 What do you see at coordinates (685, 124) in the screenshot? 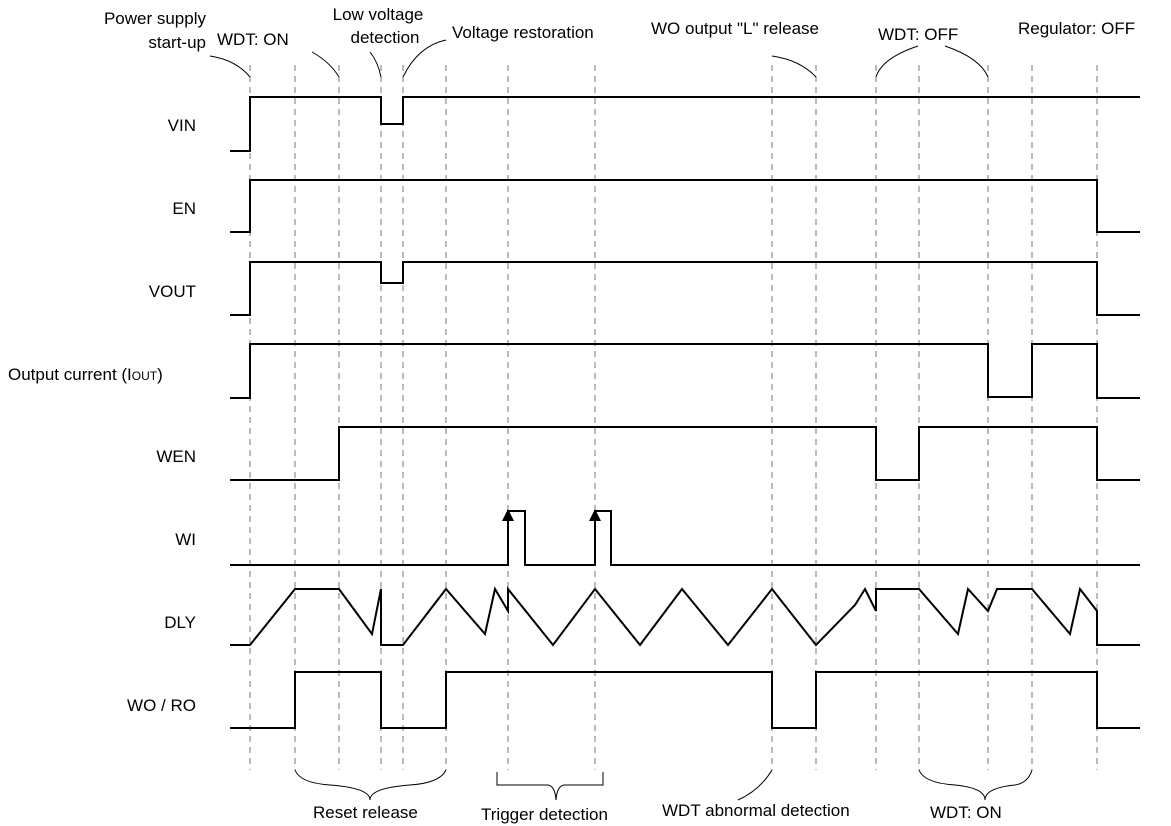
I see `vin-waveform` at bounding box center [685, 124].